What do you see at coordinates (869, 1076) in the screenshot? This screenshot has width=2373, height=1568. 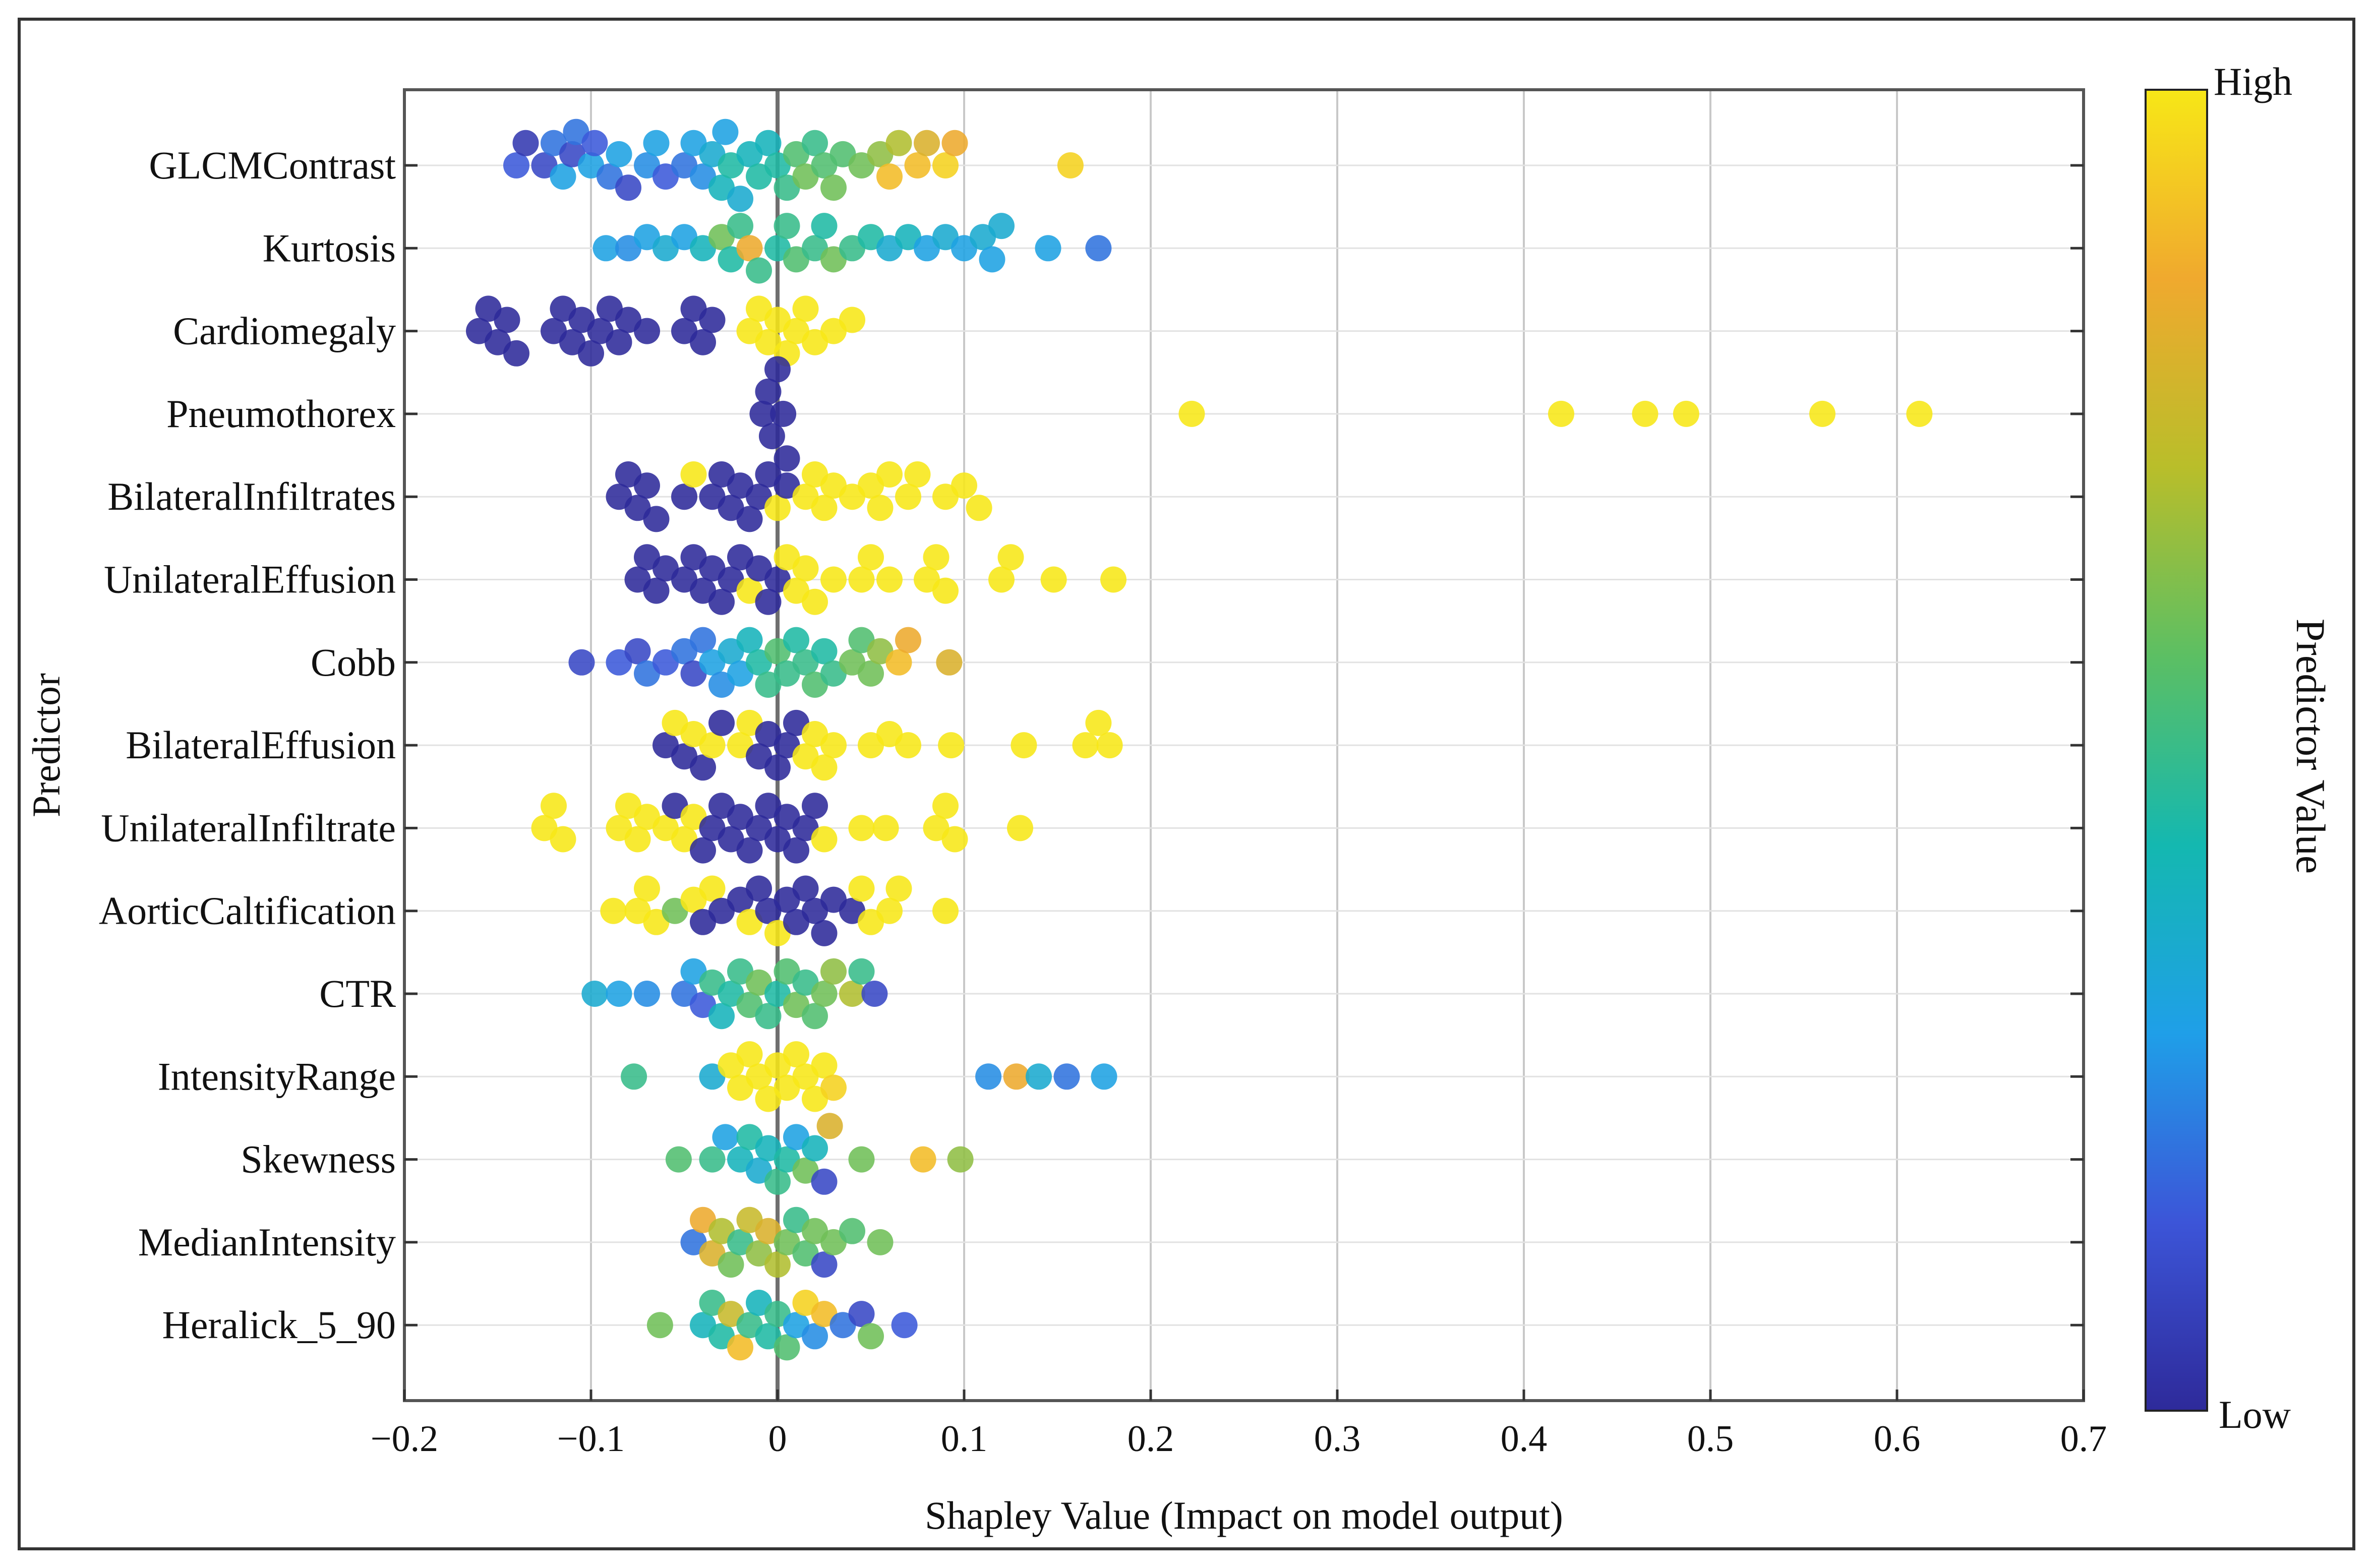 I see `predictor-points-IntensityRange` at bounding box center [869, 1076].